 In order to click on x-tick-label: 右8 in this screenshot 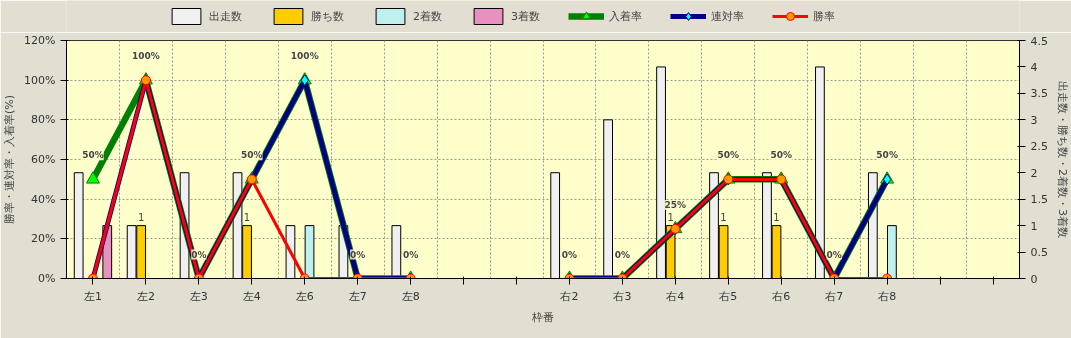, I will do `click(887, 296)`.